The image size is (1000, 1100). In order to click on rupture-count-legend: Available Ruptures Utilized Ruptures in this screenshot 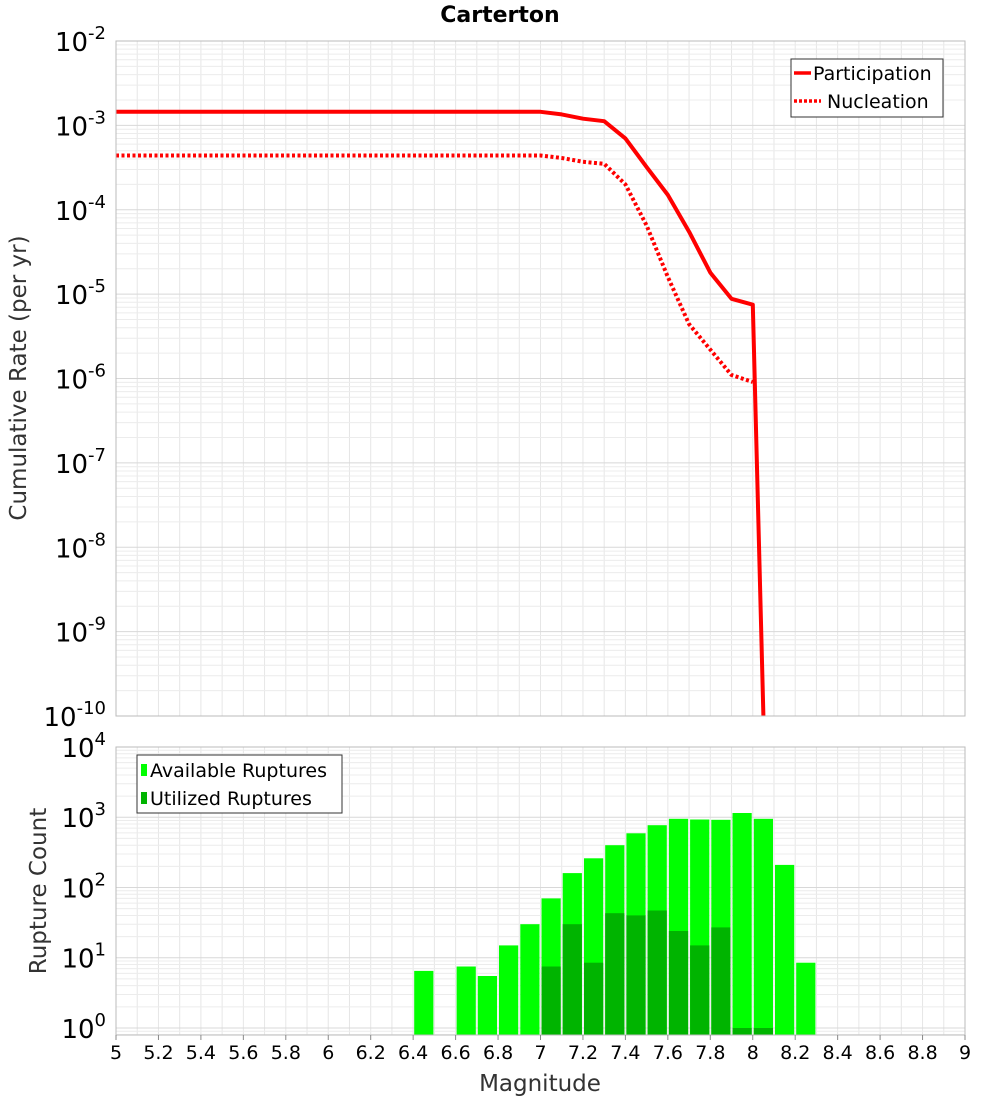, I will do `click(239, 784)`.